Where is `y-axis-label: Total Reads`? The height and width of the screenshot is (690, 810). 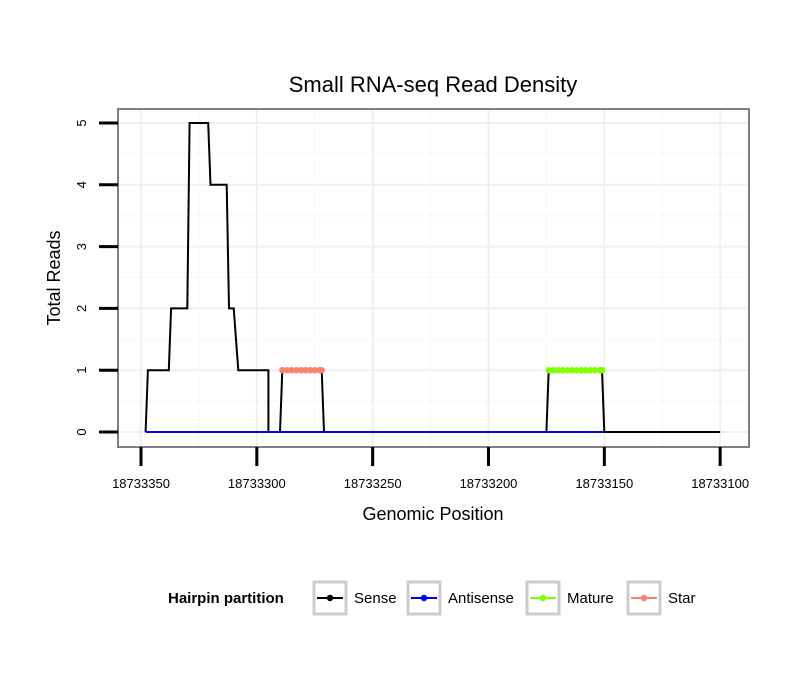 y-axis-label: Total Reads is located at coordinates (54, 277).